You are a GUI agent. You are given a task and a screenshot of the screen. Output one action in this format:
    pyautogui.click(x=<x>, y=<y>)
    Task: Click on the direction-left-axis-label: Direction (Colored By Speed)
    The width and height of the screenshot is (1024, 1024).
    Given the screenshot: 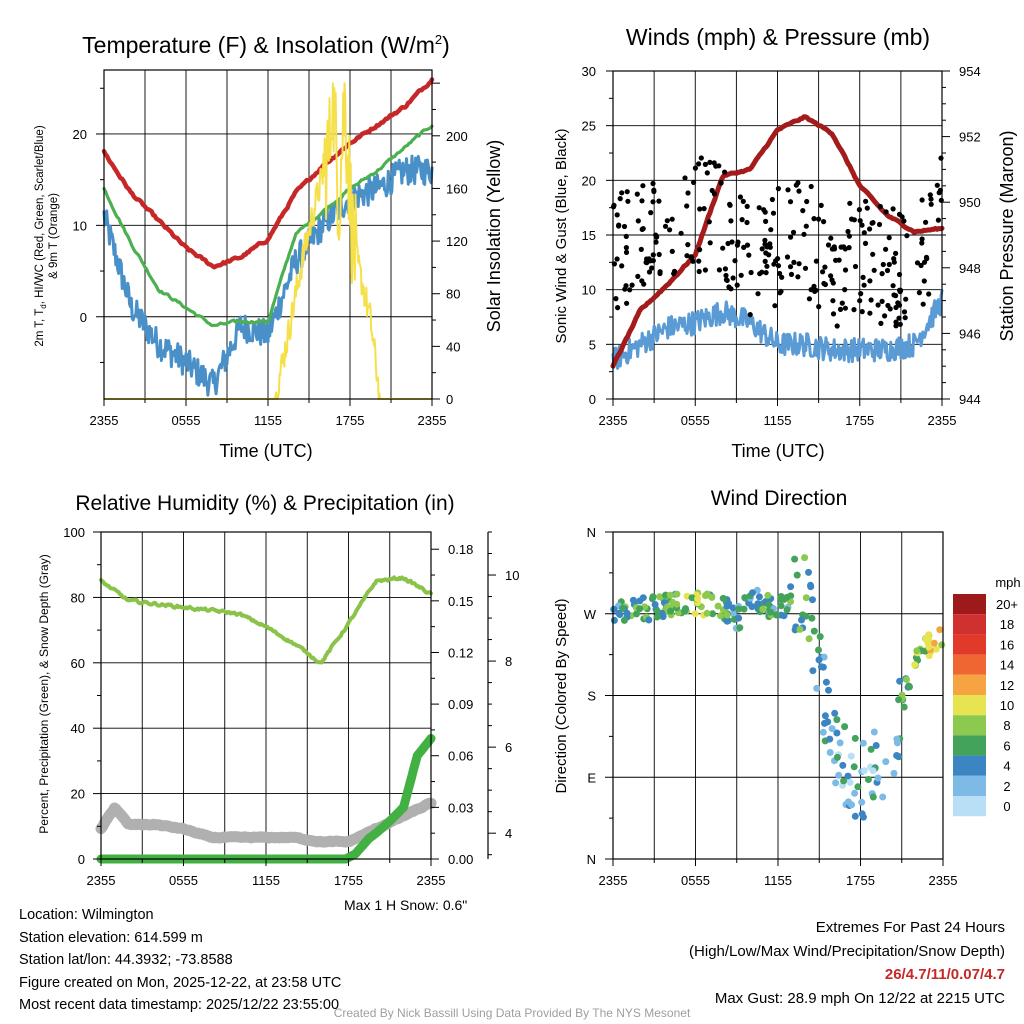 What is the action you would take?
    pyautogui.click(x=561, y=695)
    